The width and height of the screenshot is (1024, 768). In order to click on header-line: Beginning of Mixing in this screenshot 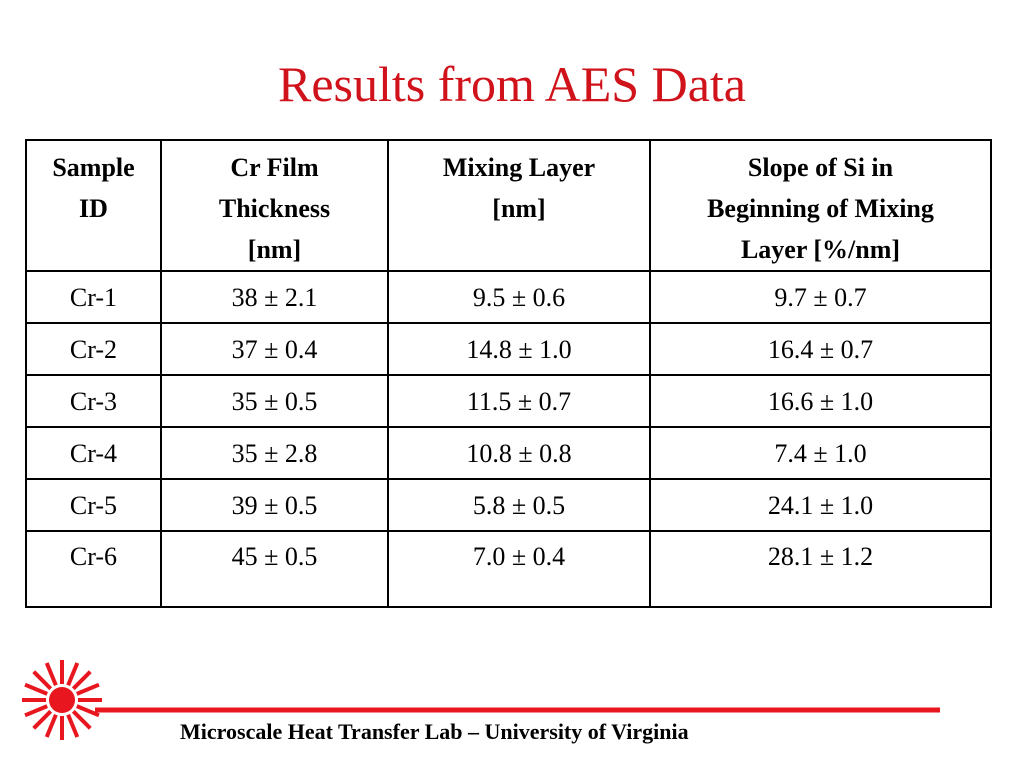, I will do `click(820, 208)`.